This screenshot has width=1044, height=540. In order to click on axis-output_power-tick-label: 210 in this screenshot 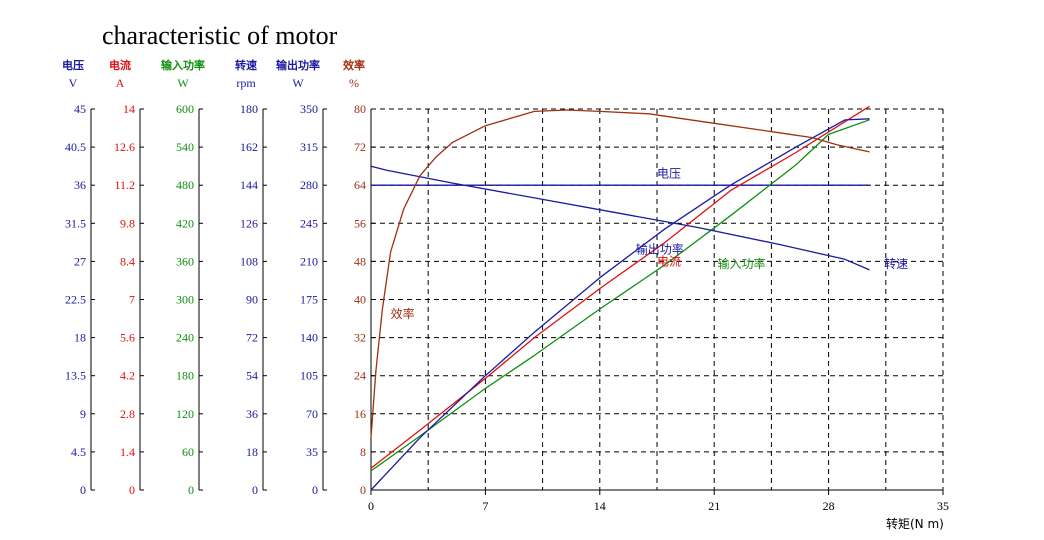, I will do `click(309, 261)`.